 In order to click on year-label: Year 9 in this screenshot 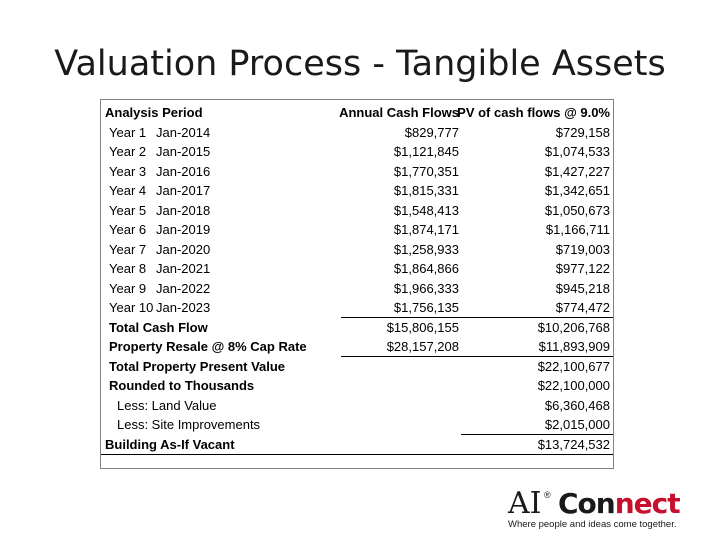, I will do `click(128, 288)`.